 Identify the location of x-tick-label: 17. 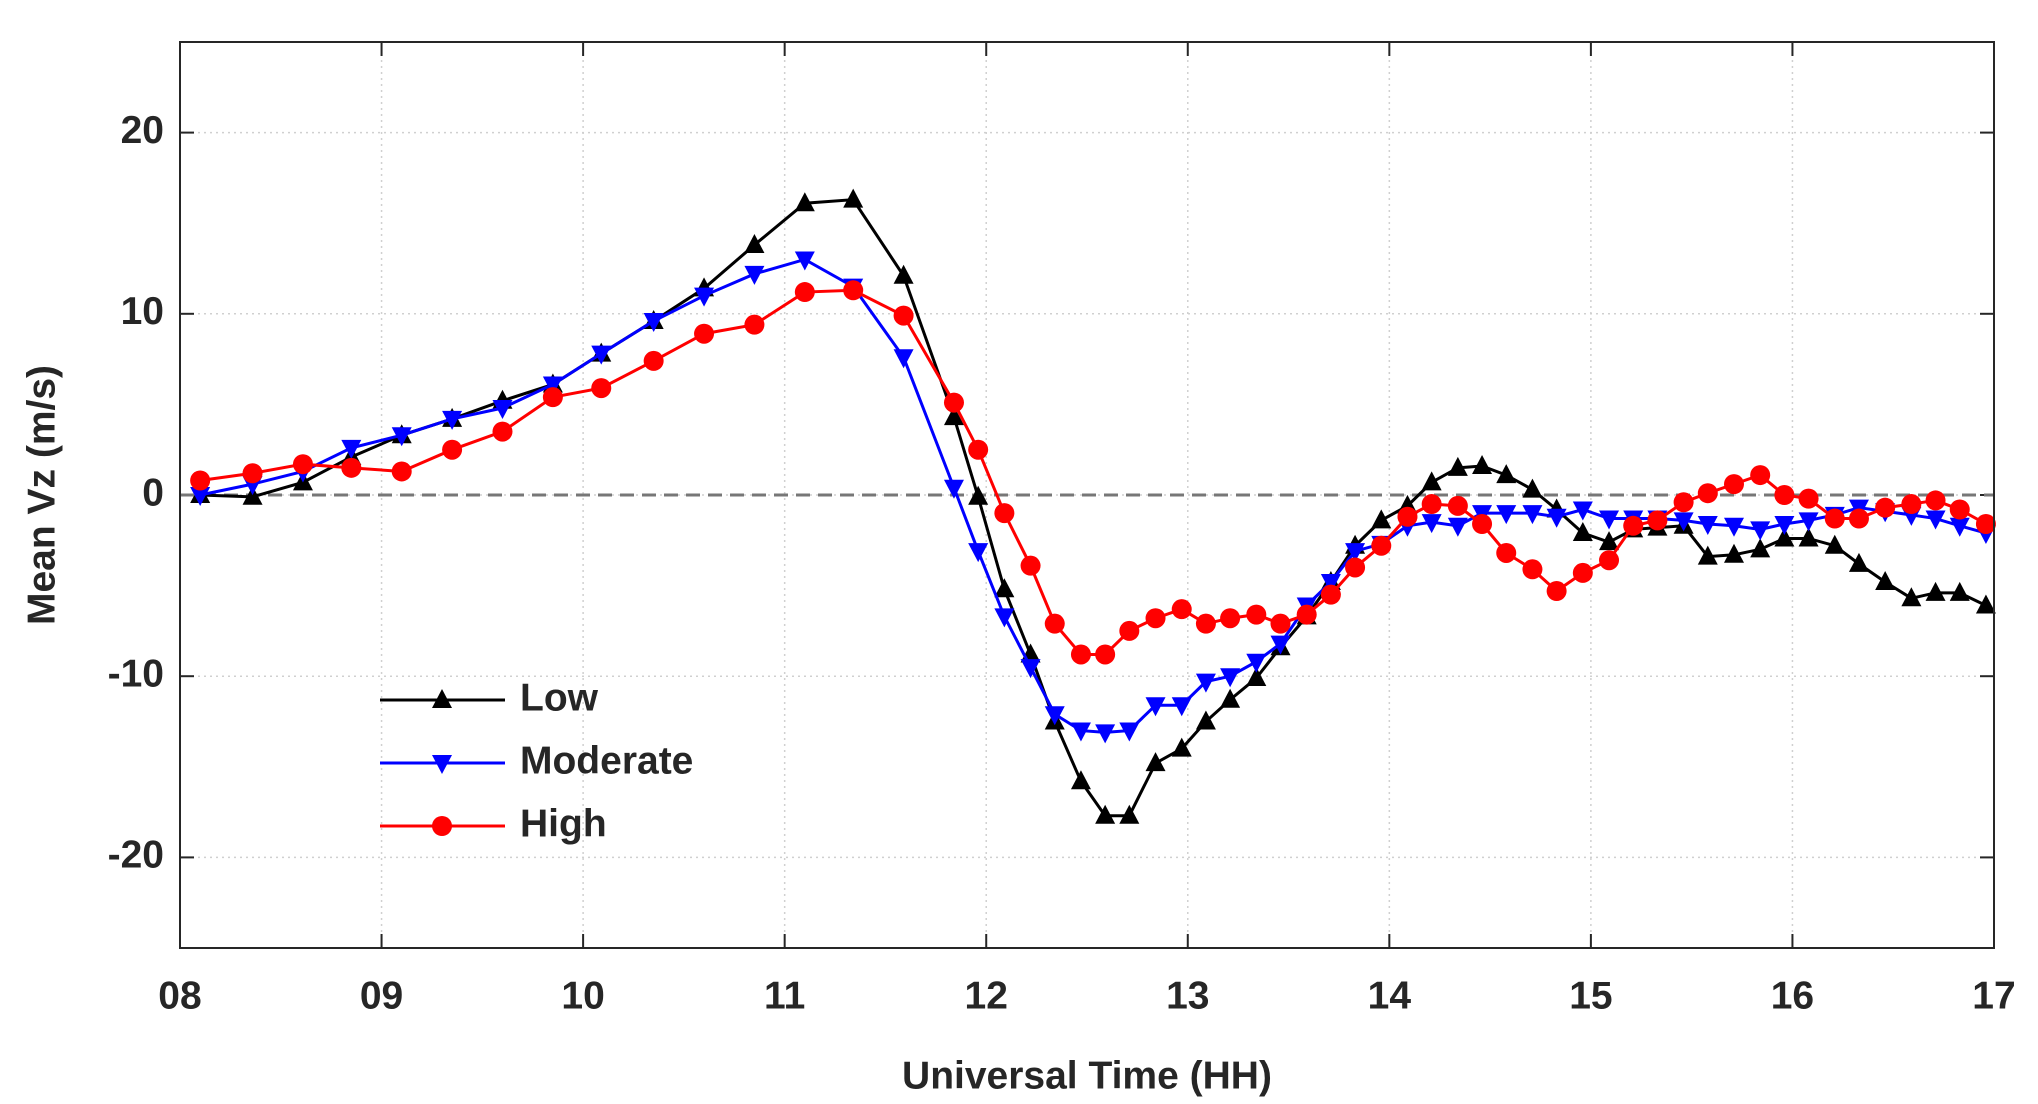
(1993, 995).